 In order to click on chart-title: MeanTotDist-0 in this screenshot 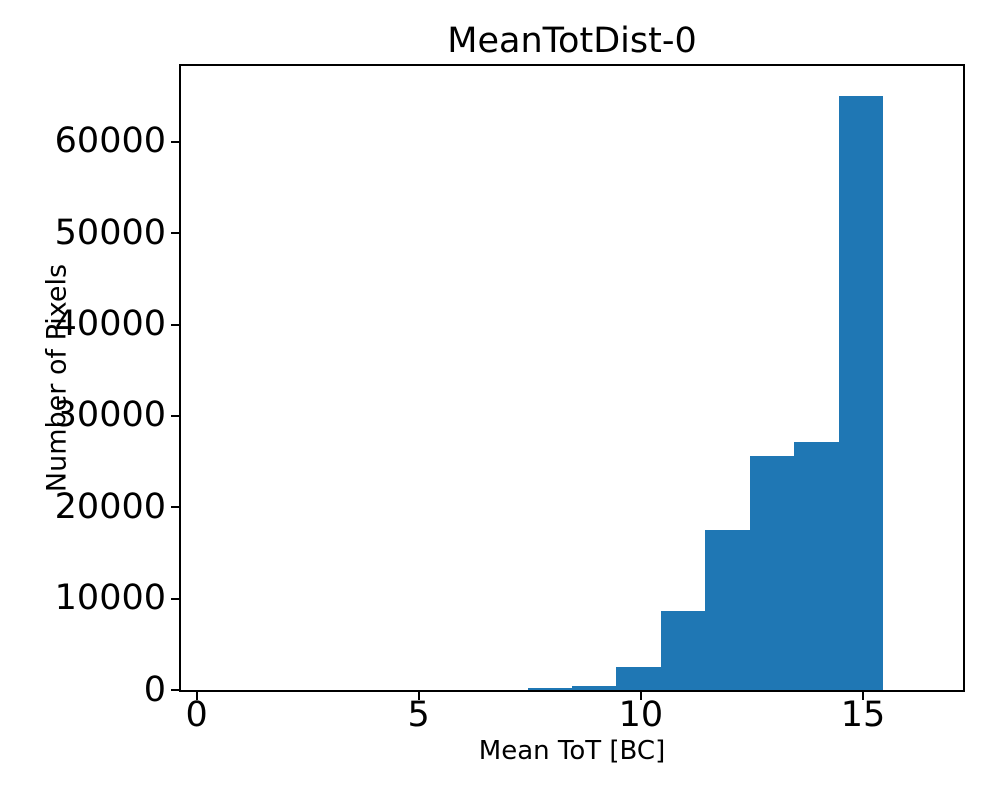, I will do `click(572, 41)`.